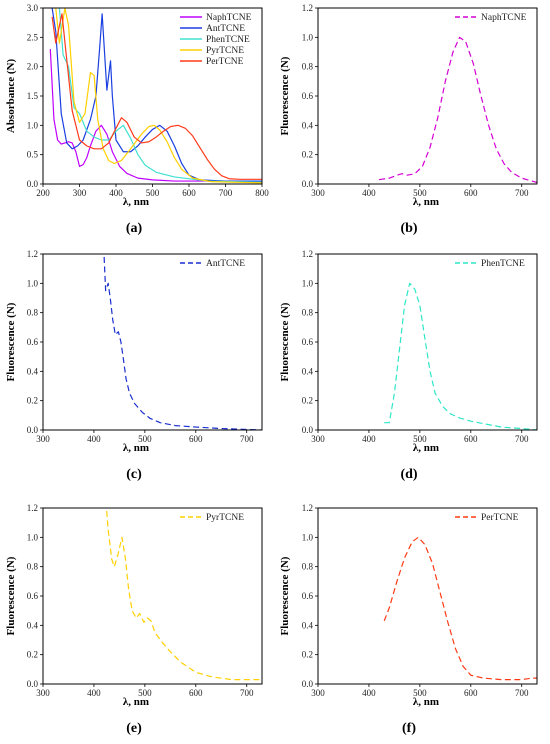  What do you see at coordinates (134, 228) in the screenshot?
I see `panel-label: (a)` at bounding box center [134, 228].